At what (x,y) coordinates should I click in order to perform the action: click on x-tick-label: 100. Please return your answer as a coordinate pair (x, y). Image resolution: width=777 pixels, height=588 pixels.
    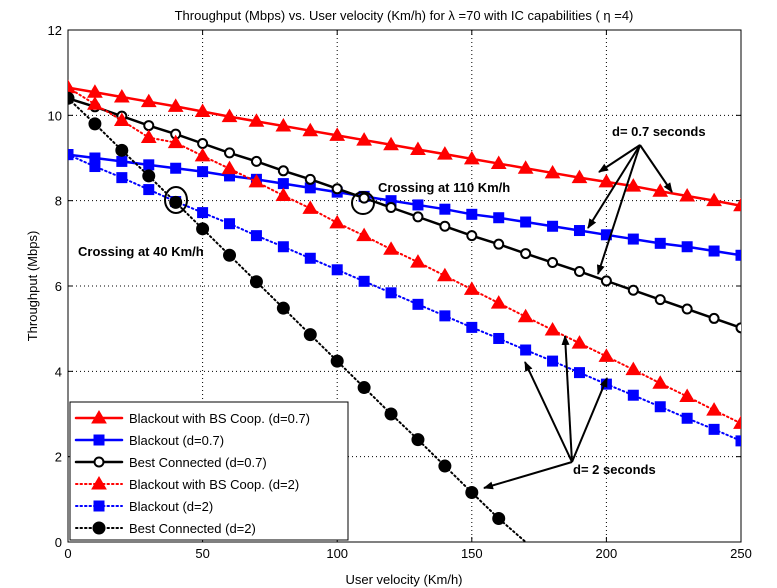
    Looking at the image, I should click on (337, 553).